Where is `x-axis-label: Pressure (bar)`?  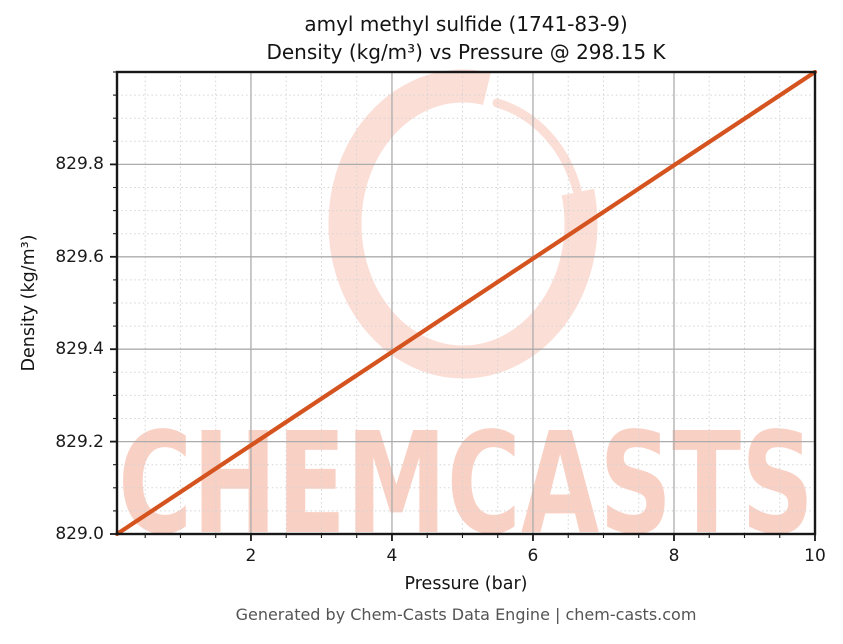
x-axis-label: Pressure (bar) is located at coordinates (466, 584).